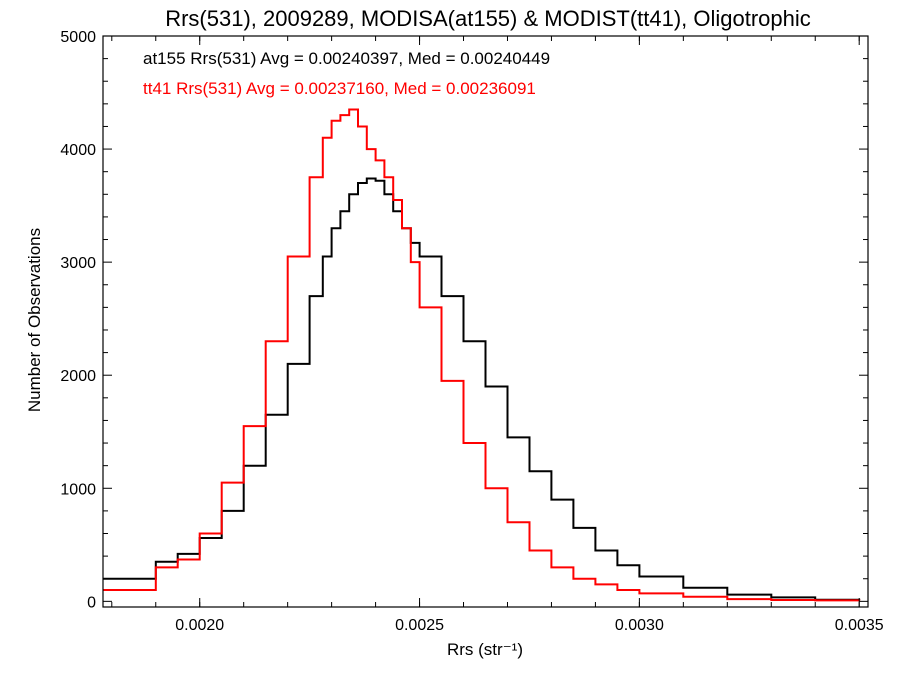  I want to click on y-tick-label: 1000, so click(78, 489).